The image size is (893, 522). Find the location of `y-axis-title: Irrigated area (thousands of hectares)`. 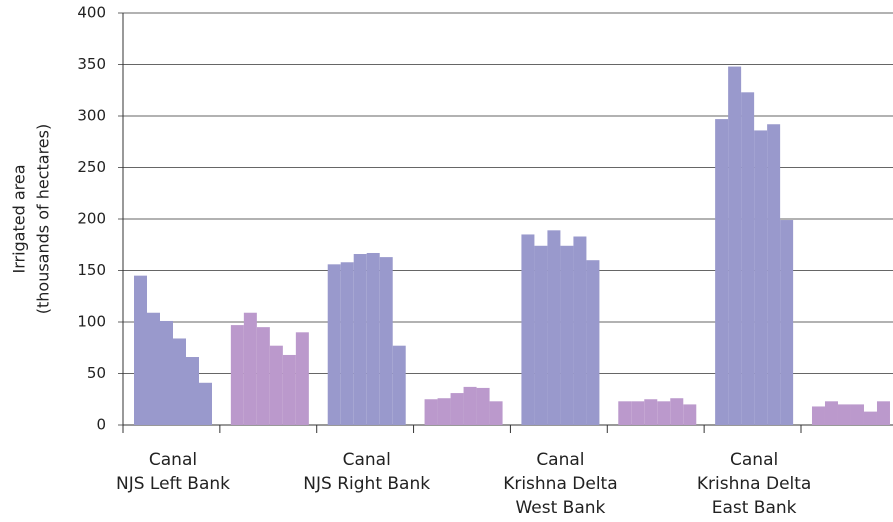

y-axis-title: Irrigated area (thousands of hectares) is located at coordinates (31, 219).